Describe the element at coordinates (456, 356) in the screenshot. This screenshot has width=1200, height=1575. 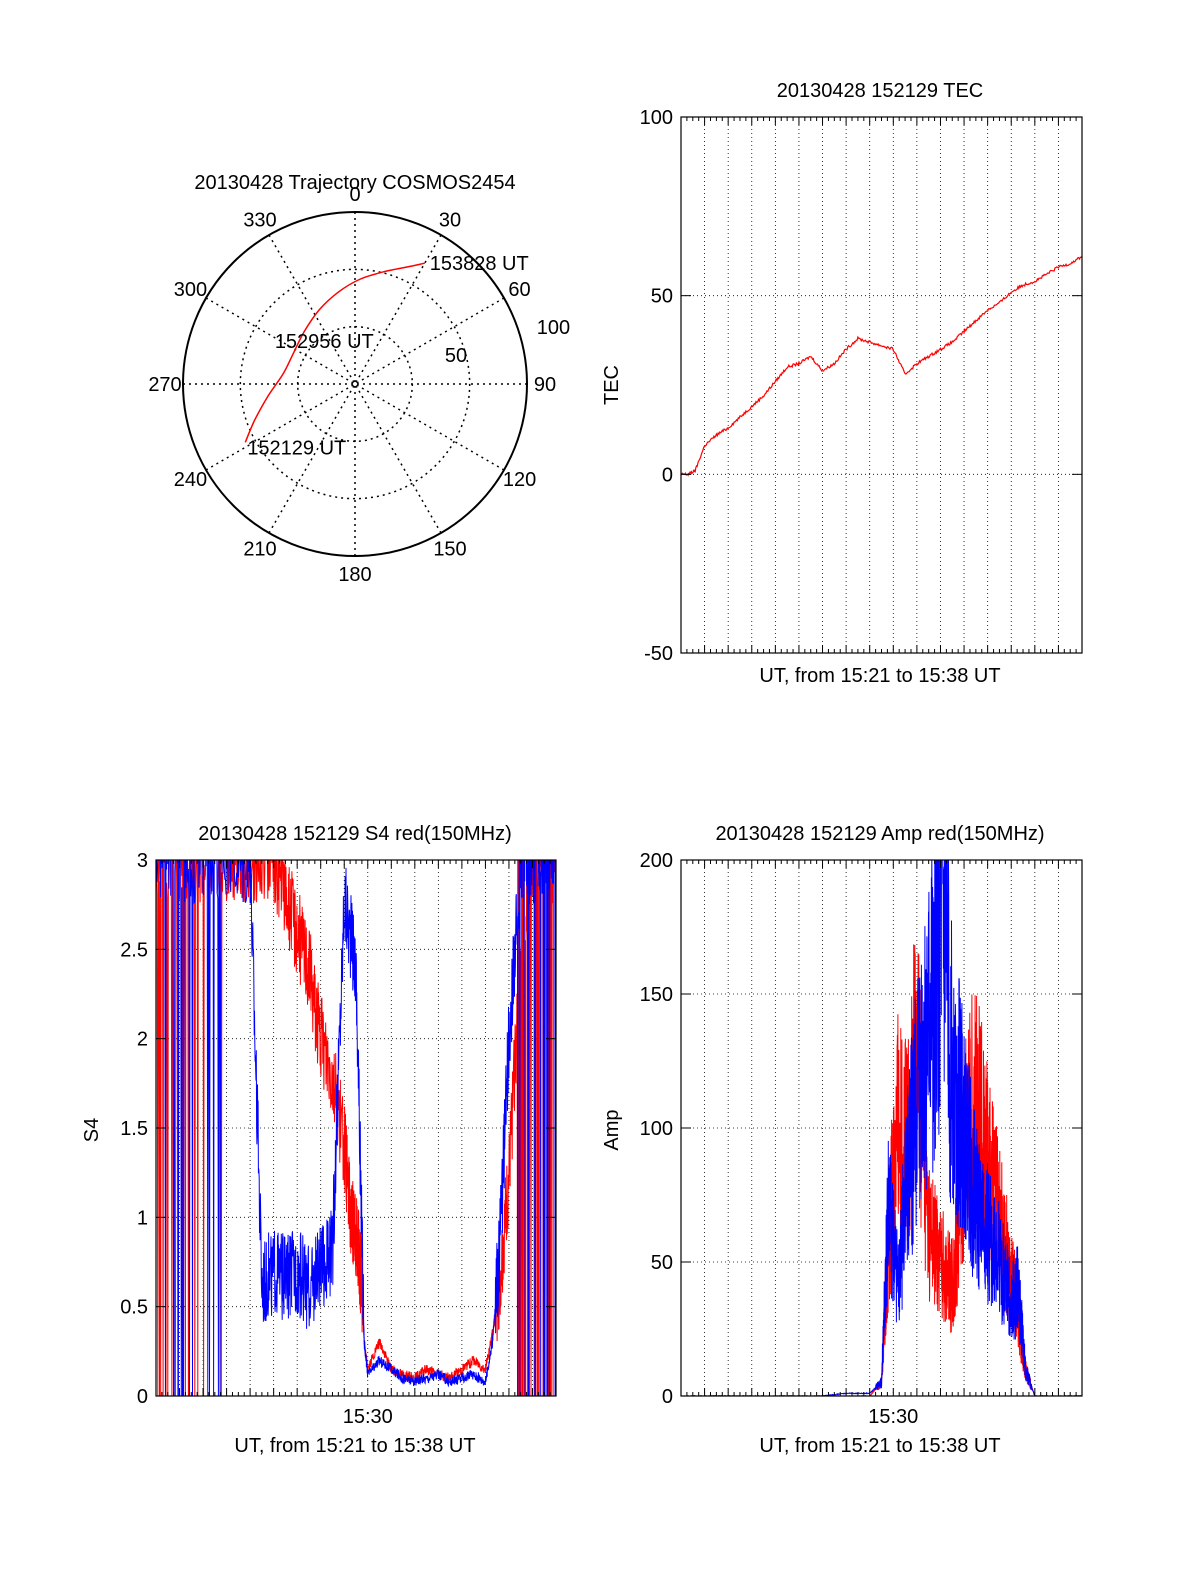
I see `radial-tick-label: 50` at that location.